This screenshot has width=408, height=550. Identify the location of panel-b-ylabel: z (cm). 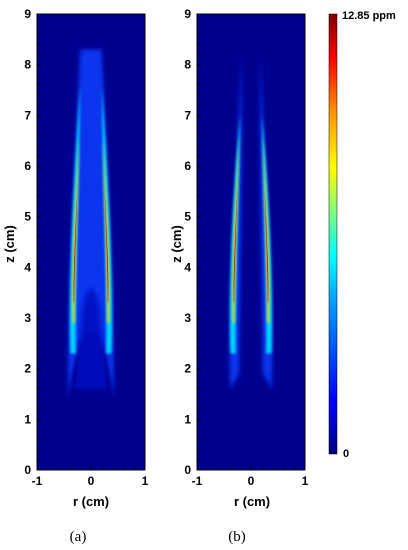
(176, 244).